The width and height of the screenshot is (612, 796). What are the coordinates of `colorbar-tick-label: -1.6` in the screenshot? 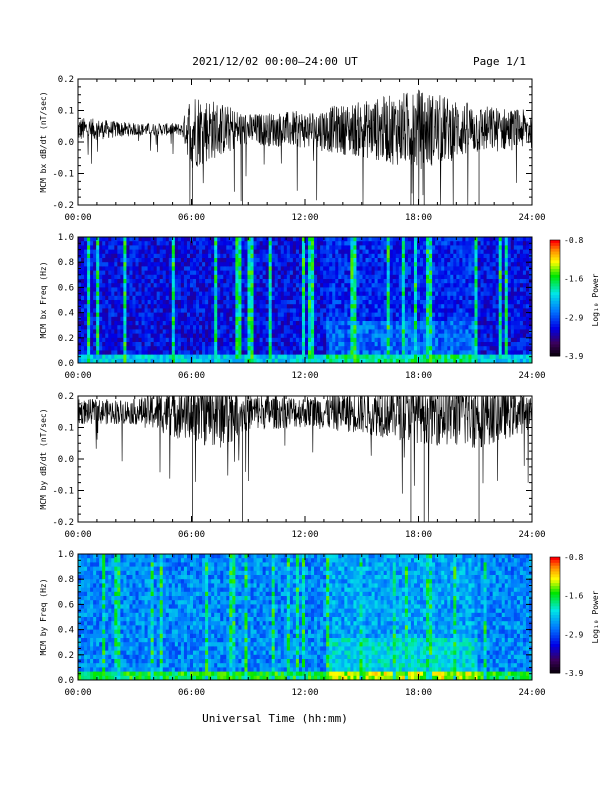 It's located at (573, 596).